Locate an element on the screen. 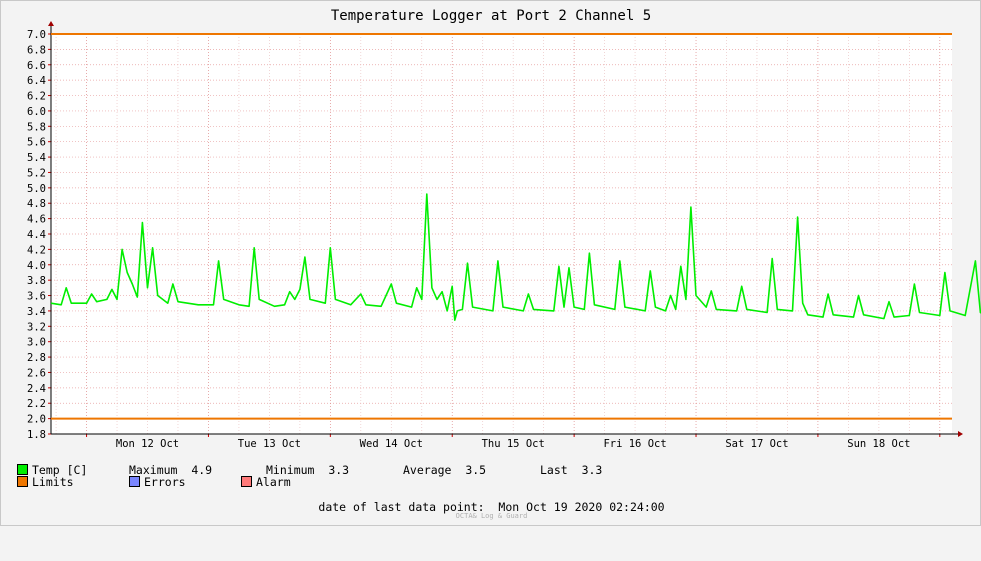 The width and height of the screenshot is (981, 561). legend-row-status: Limits Errors Alarm is located at coordinates (154, 482).